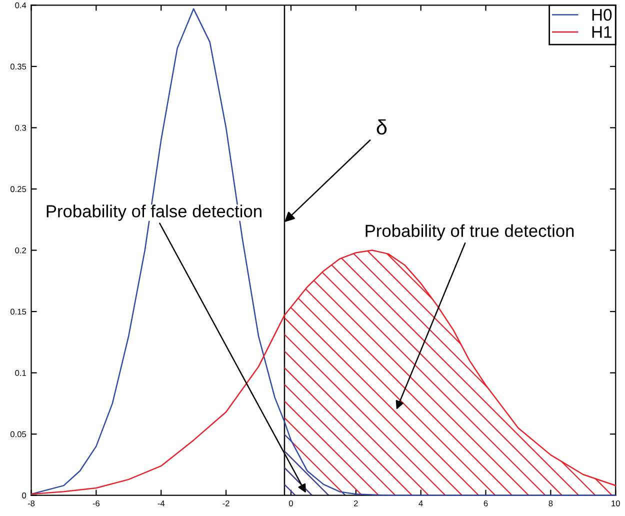 This screenshot has width=625, height=516. What do you see at coordinates (290, 503) in the screenshot?
I see `x-tick-label: 0` at bounding box center [290, 503].